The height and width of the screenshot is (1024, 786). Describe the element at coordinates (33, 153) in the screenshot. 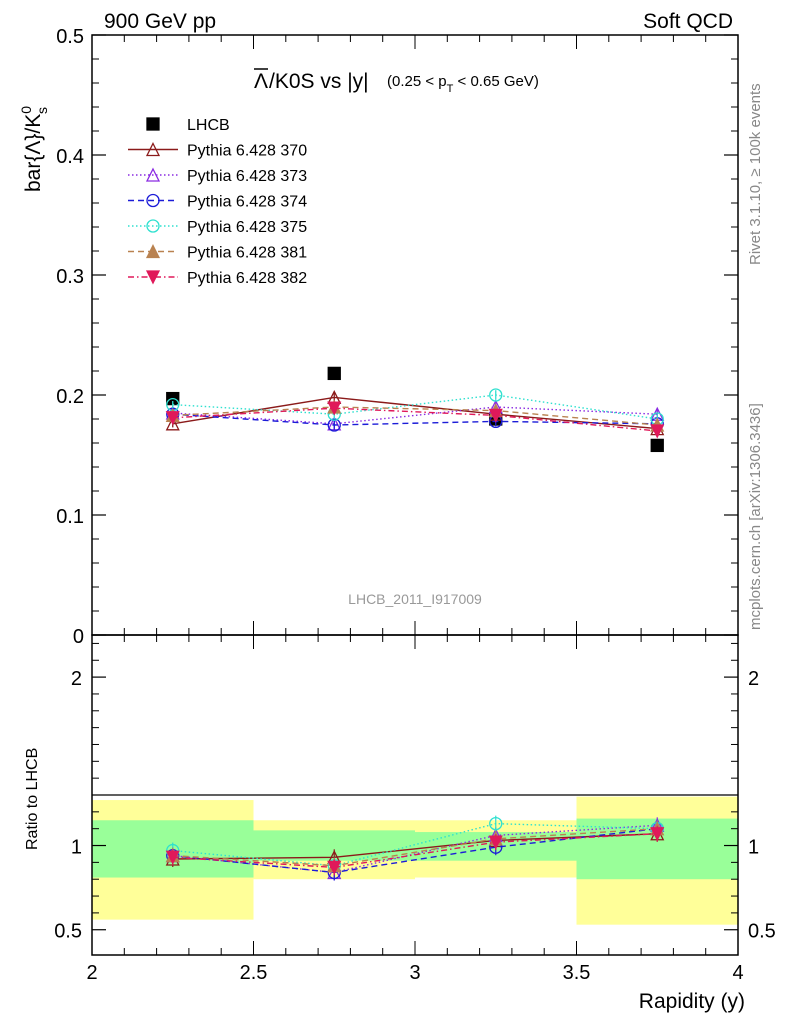

I see `main-y-label-text: bar{Λ}/K` at that location.